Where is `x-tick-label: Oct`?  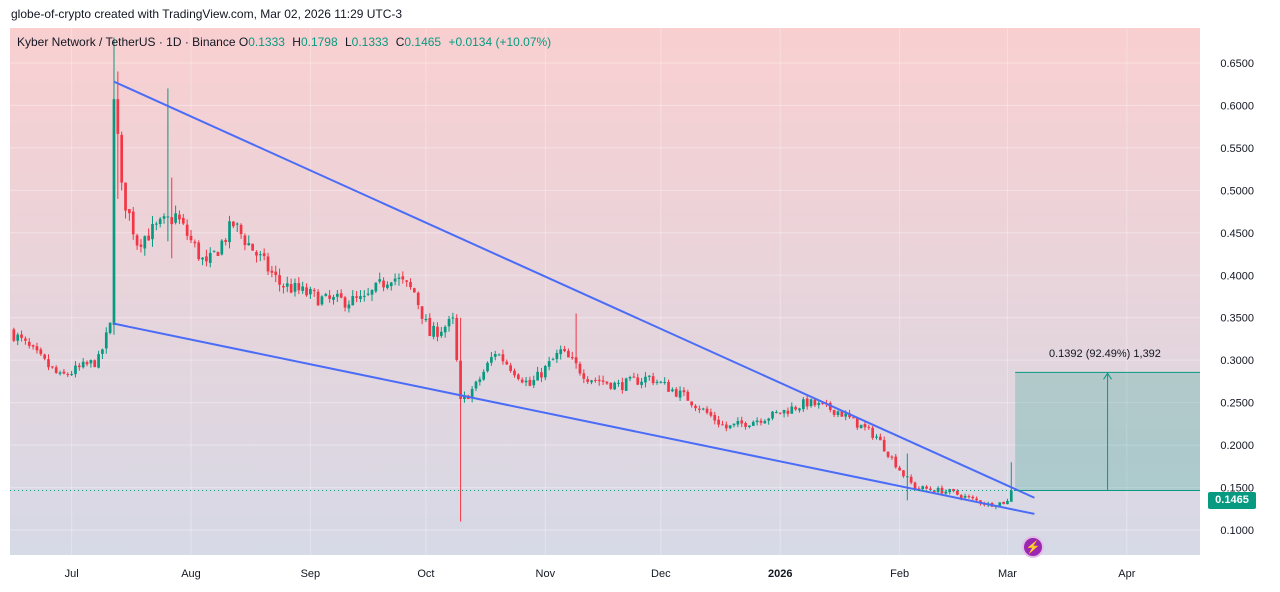
x-tick-label: Oct is located at coordinates (425, 574).